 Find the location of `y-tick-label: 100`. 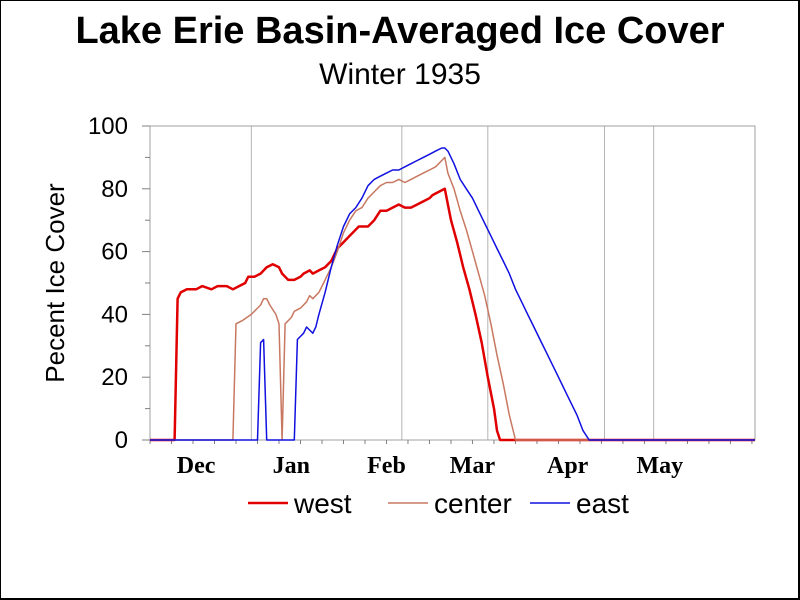

y-tick-label: 100 is located at coordinates (108, 126).